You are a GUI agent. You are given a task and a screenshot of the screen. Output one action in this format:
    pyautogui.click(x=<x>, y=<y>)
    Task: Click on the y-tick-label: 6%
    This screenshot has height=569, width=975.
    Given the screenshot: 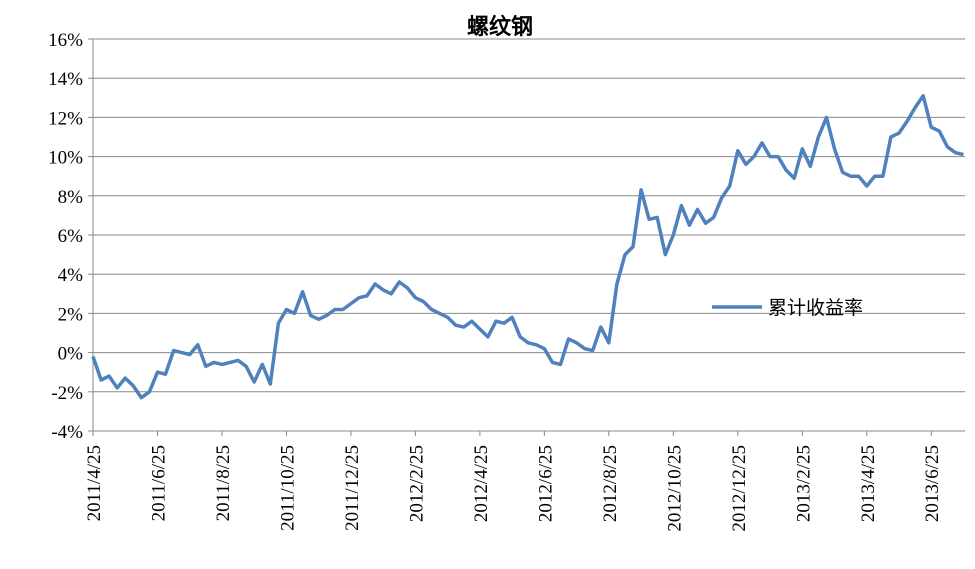 What is the action you would take?
    pyautogui.click(x=71, y=236)
    